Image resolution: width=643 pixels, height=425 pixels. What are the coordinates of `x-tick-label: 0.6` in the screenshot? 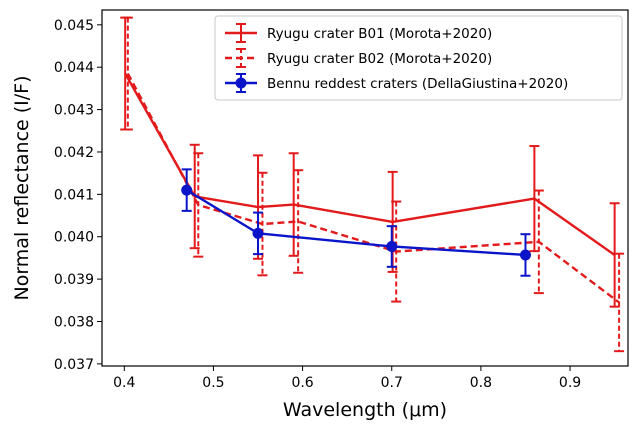 It's located at (302, 383).